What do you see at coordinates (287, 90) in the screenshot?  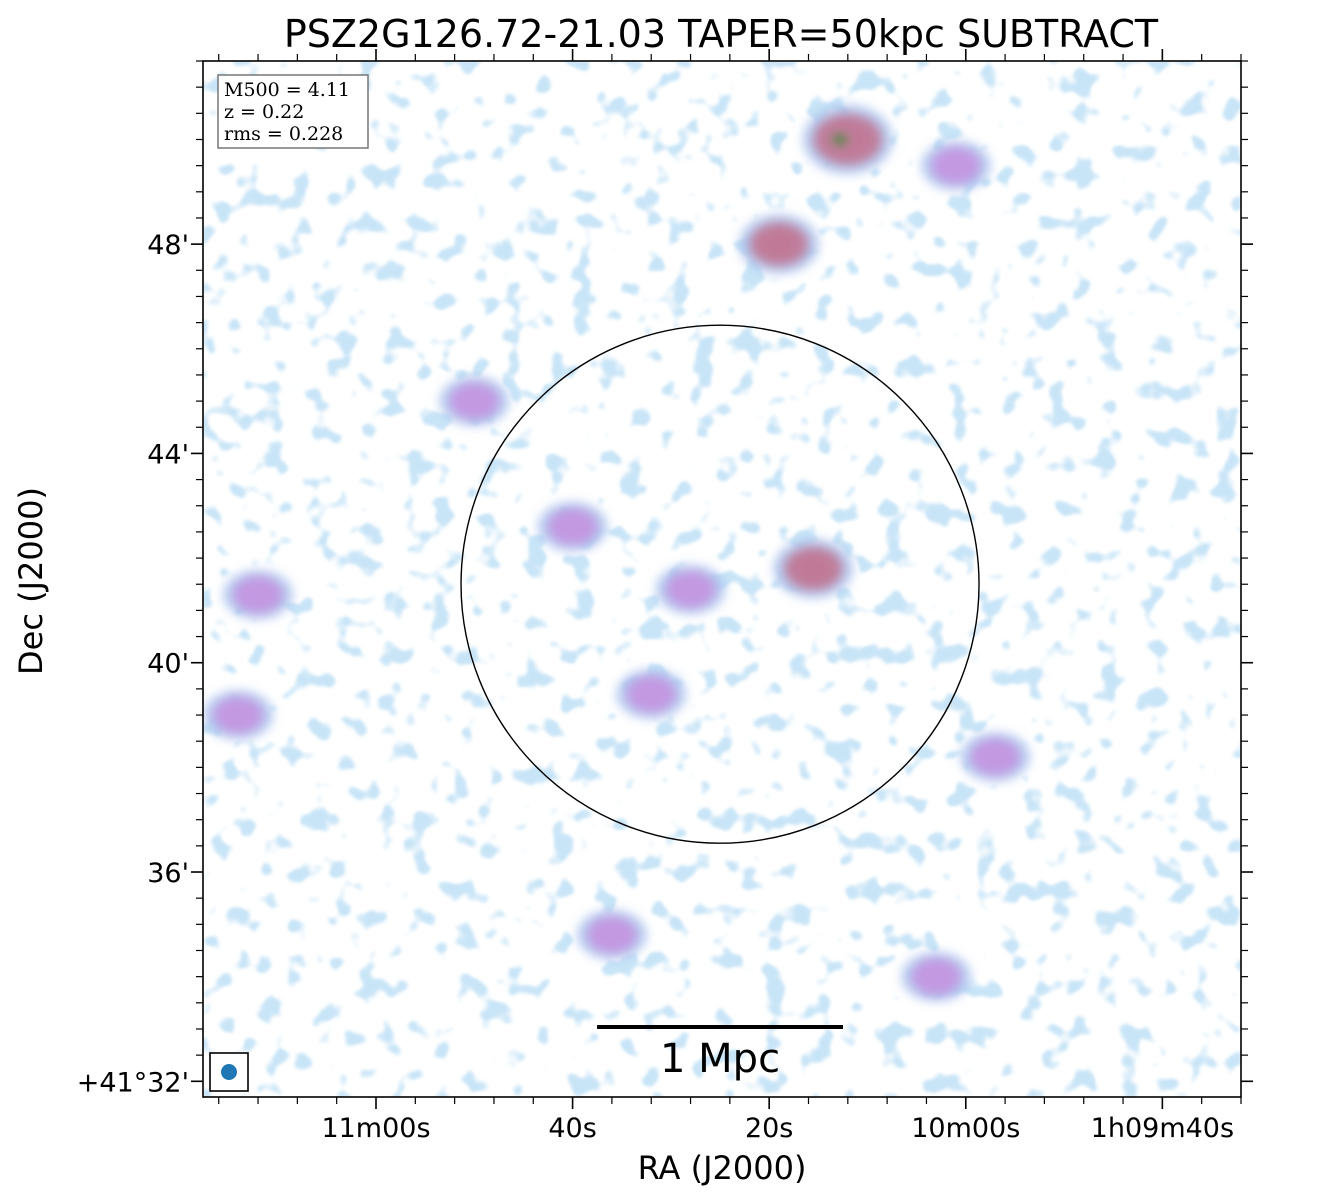 I see `info-mass: M500 = 4.11` at bounding box center [287, 90].